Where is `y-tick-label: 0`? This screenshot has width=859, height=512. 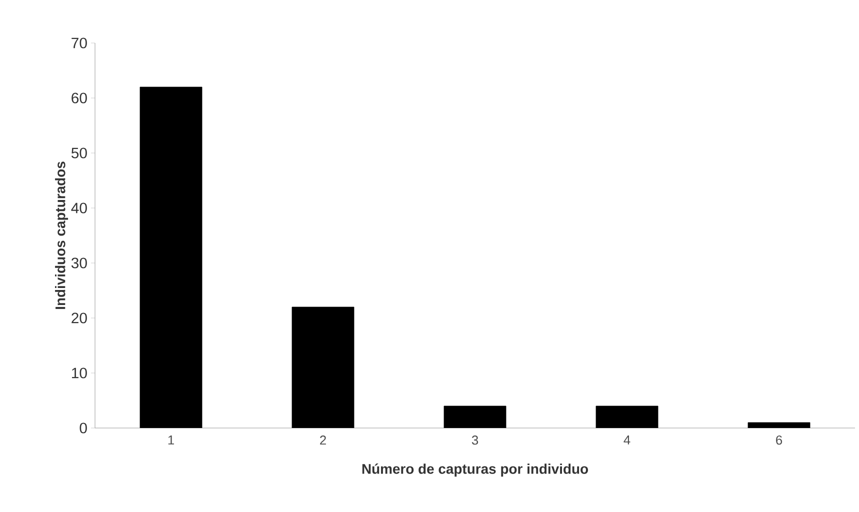 y-tick-label: 0 is located at coordinates (83, 428).